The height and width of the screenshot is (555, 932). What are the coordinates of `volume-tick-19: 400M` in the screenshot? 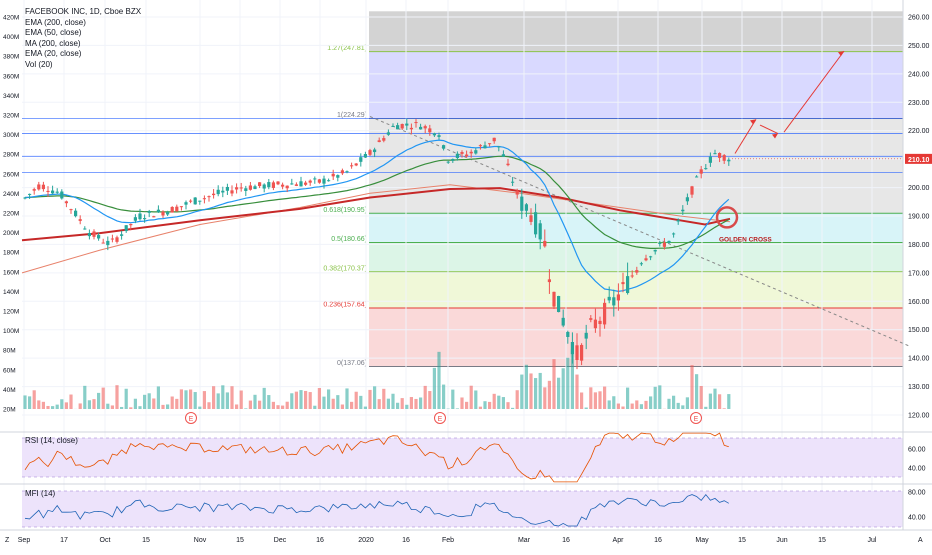 It's located at (11, 37).